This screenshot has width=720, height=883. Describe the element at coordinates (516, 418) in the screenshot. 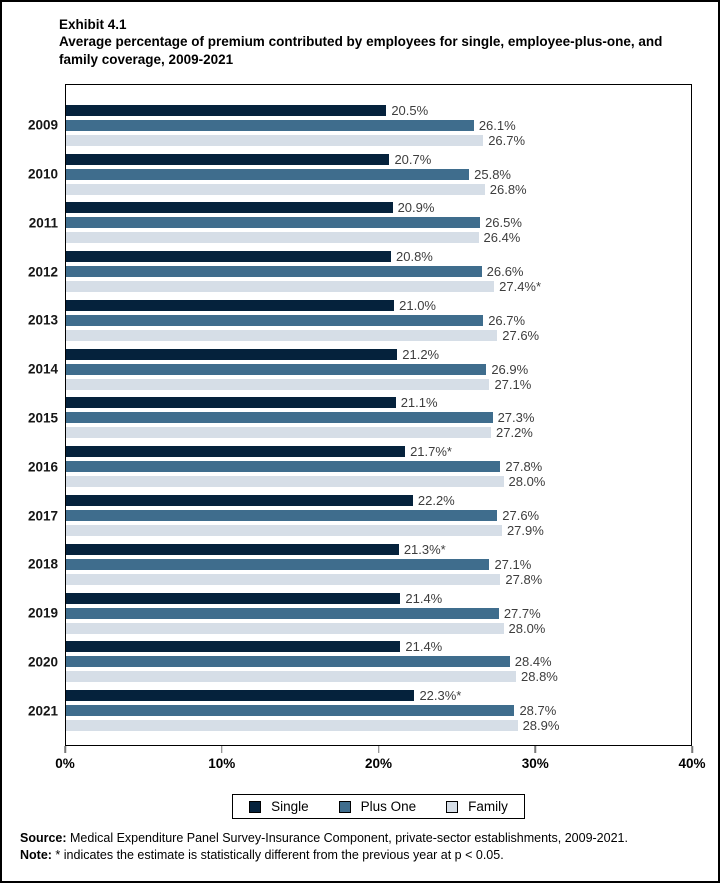

I see `value-label: 27.3%` at that location.